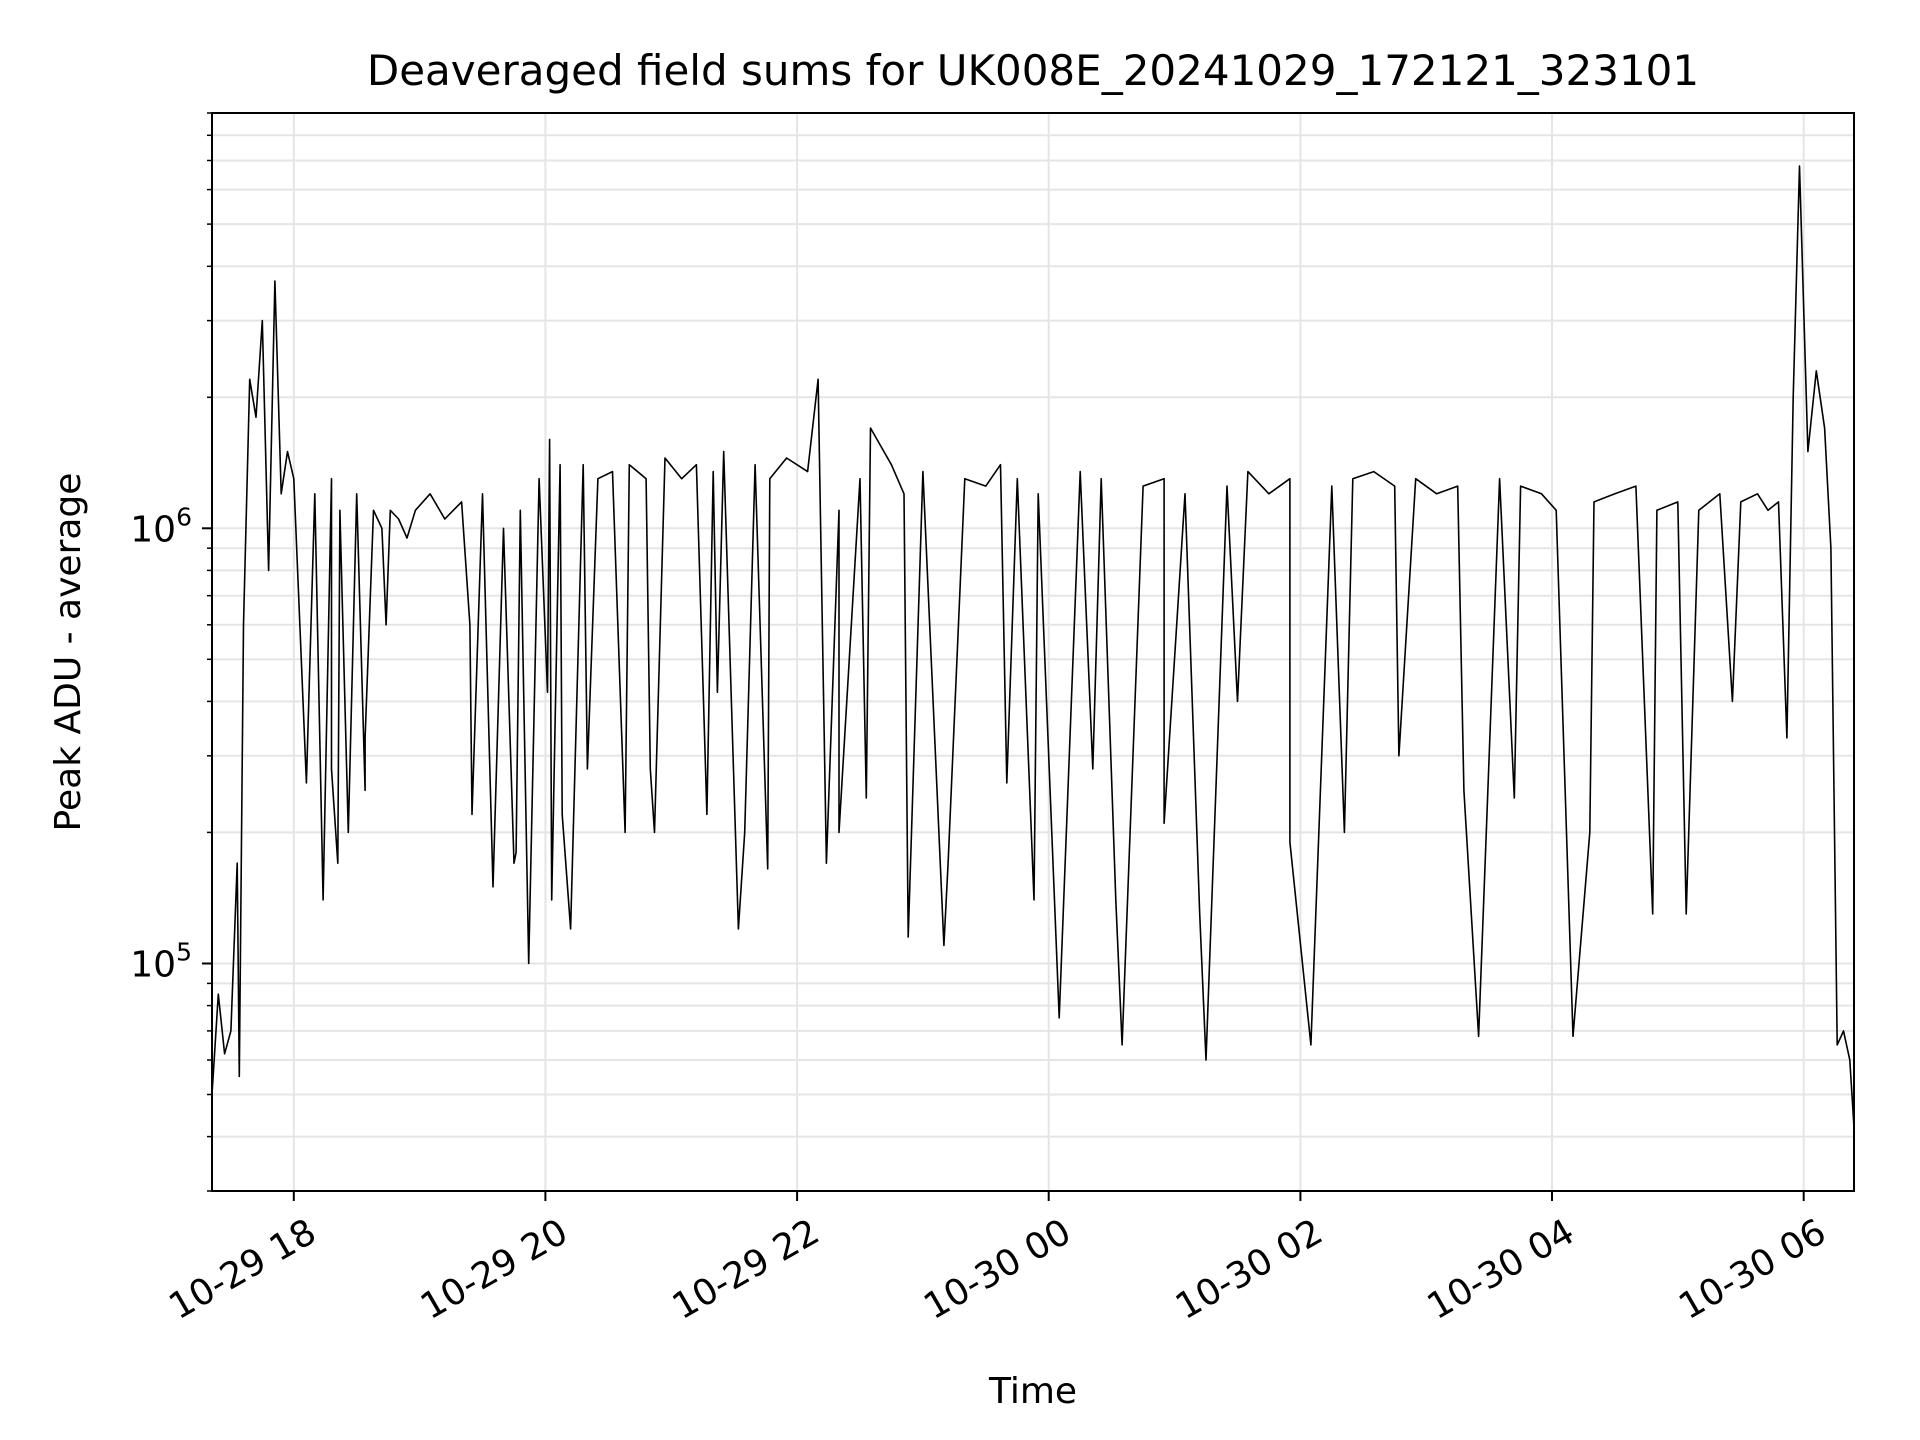 The image size is (1920, 1440). I want to click on y-tick-label: 10⁵, so click(161, 962).